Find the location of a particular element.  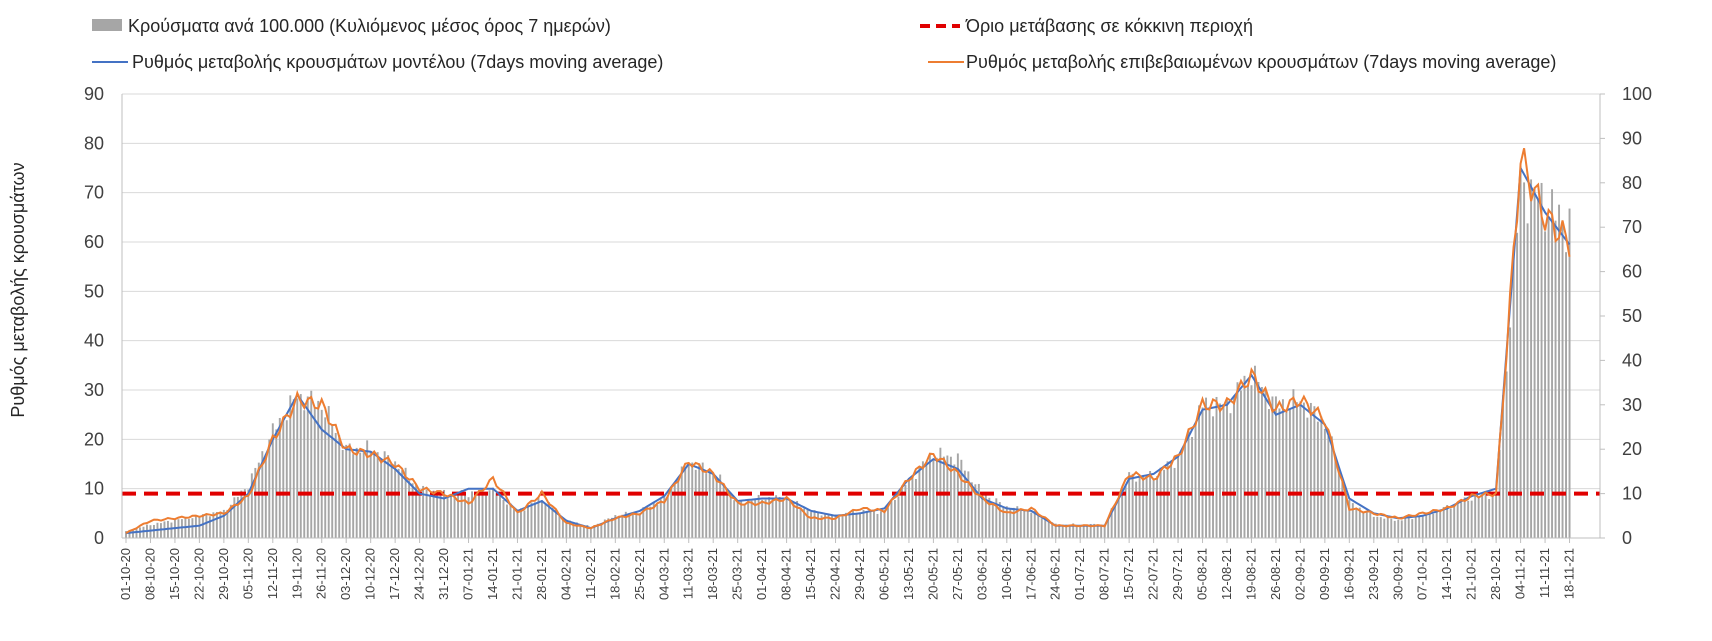

x-tick-label: 01-10-20 is located at coordinates (125, 574).